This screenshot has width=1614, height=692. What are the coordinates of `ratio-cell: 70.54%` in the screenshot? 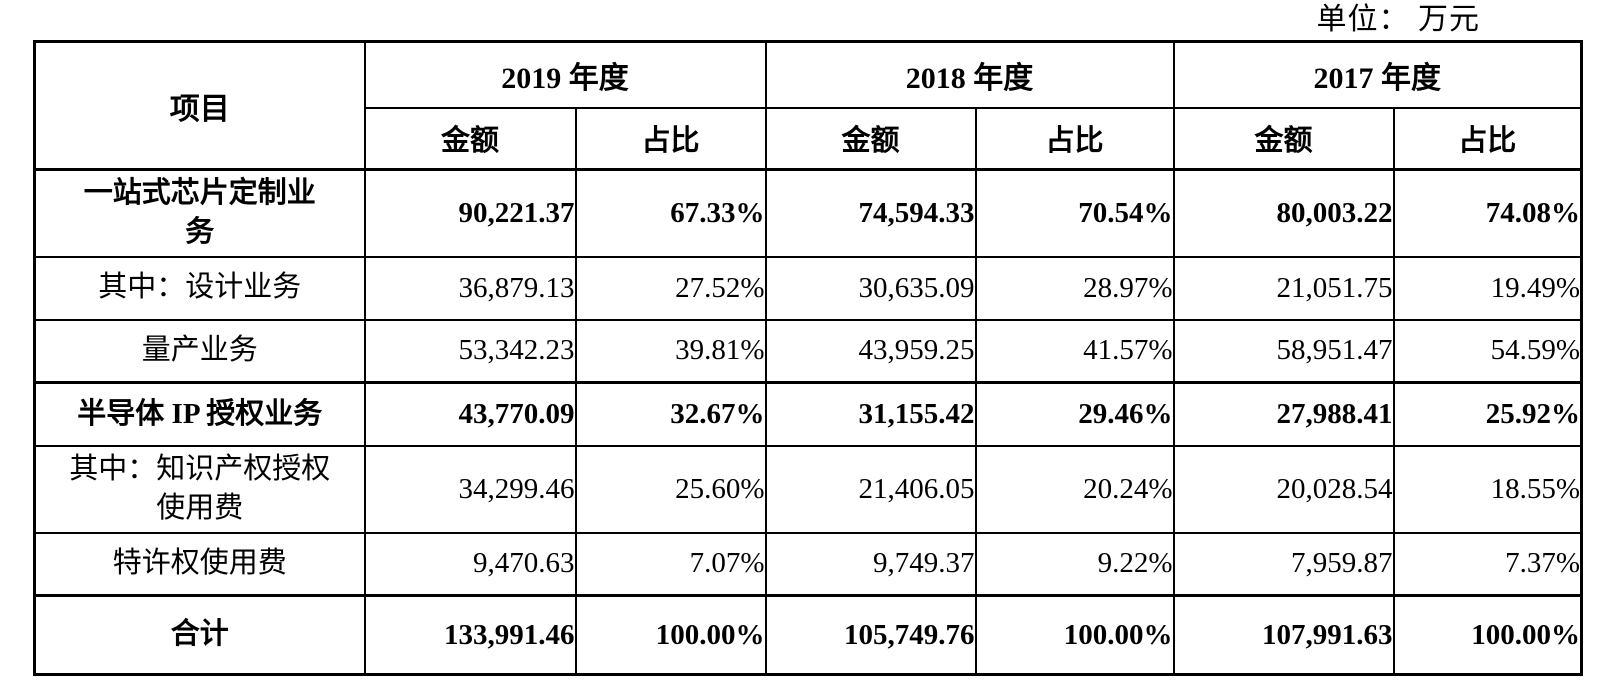 It's located at (1074, 213).